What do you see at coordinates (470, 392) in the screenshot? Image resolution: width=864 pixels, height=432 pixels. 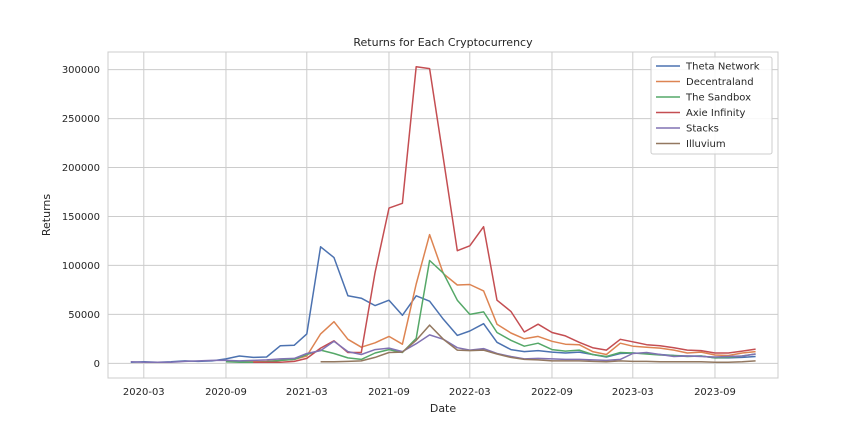 I see `x-tick-label: 2022-03` at bounding box center [470, 392].